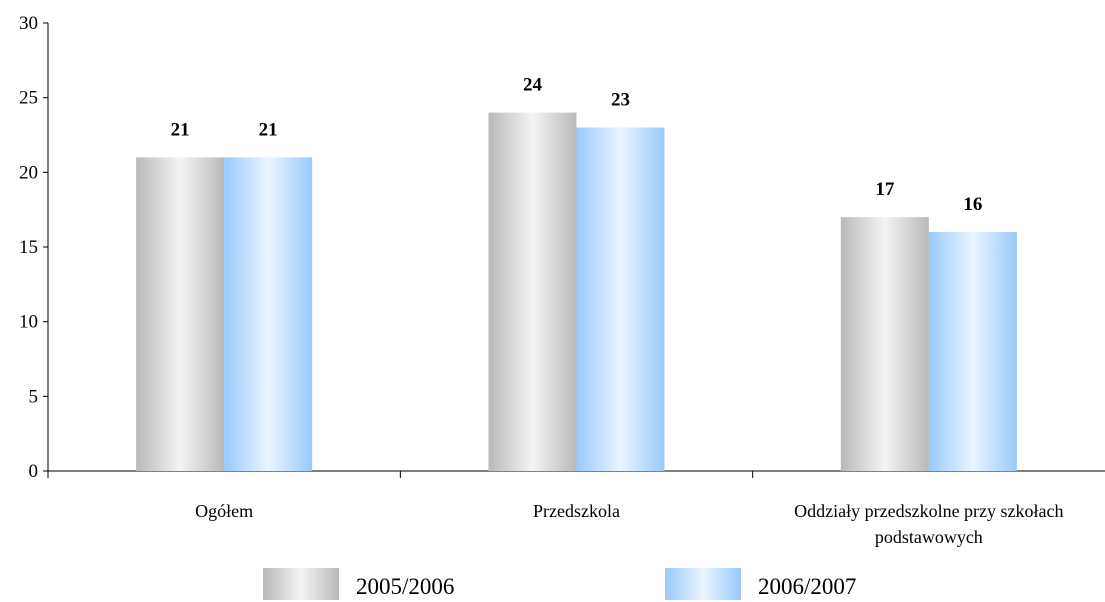 The width and height of the screenshot is (1105, 602). I want to click on legend-swatch-2006-2007, so click(703, 584).